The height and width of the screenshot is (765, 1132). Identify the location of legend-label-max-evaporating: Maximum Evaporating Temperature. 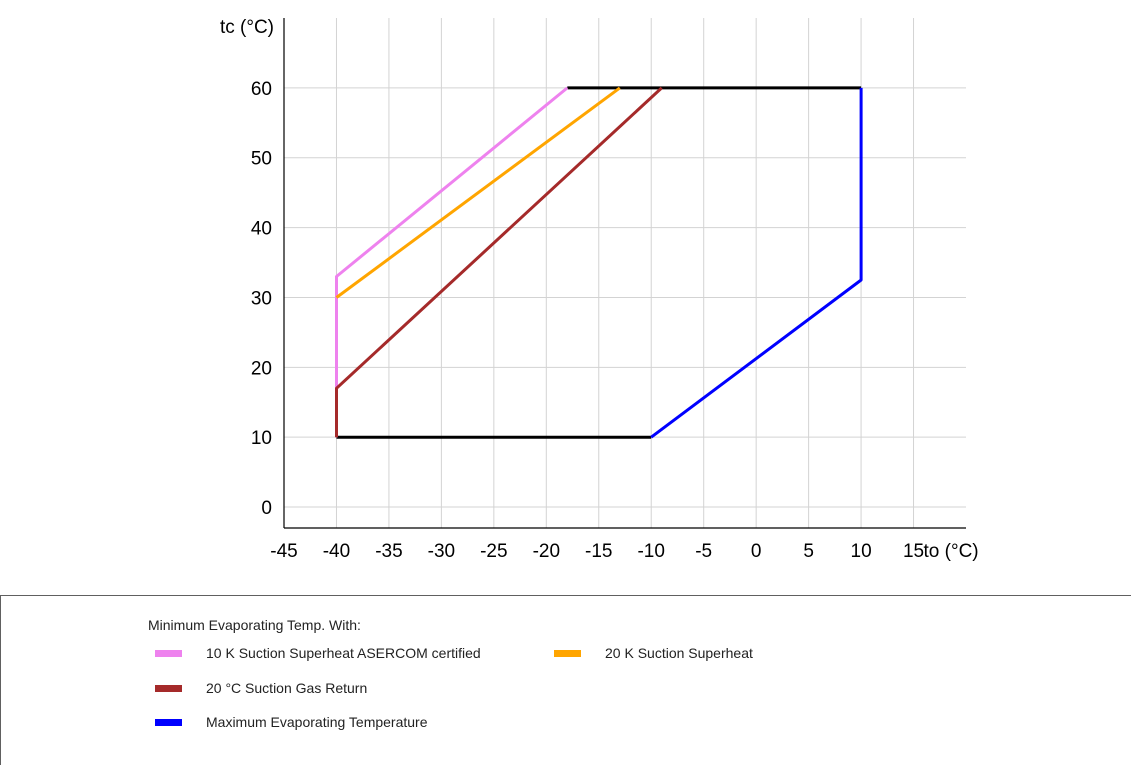
(317, 722).